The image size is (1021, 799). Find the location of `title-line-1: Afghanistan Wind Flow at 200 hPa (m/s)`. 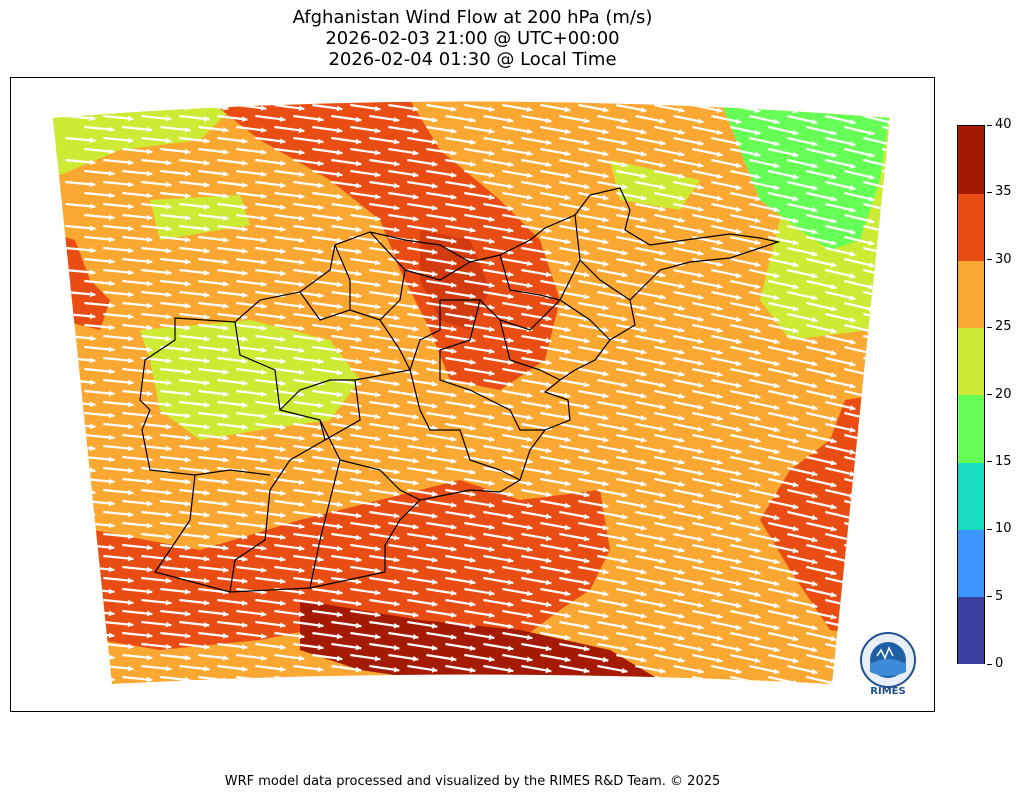

title-line-1: Afghanistan Wind Flow at 200 hPa (m/s) is located at coordinates (472, 17).